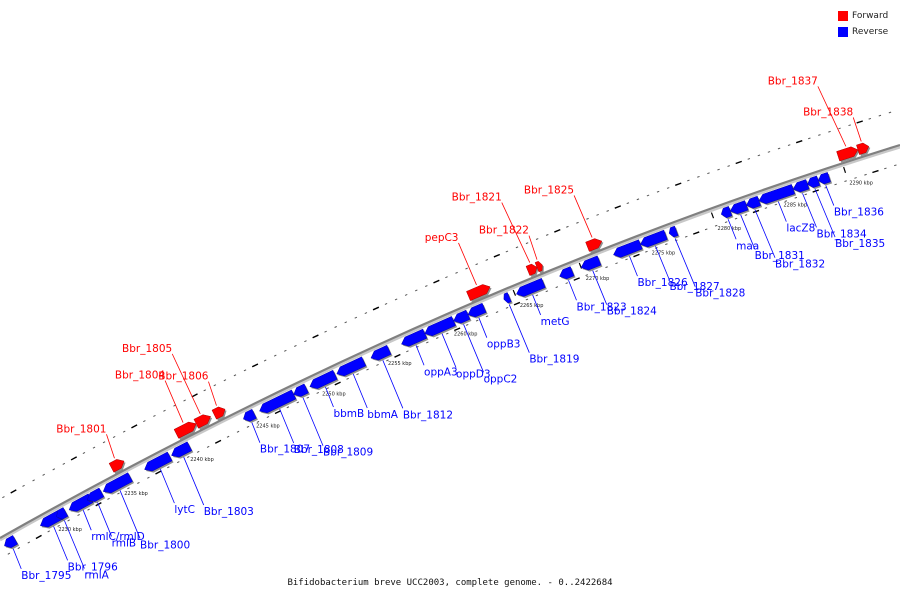 This screenshot has height=600, width=900. I want to click on gene-label: Bbr_1831, so click(780, 256).